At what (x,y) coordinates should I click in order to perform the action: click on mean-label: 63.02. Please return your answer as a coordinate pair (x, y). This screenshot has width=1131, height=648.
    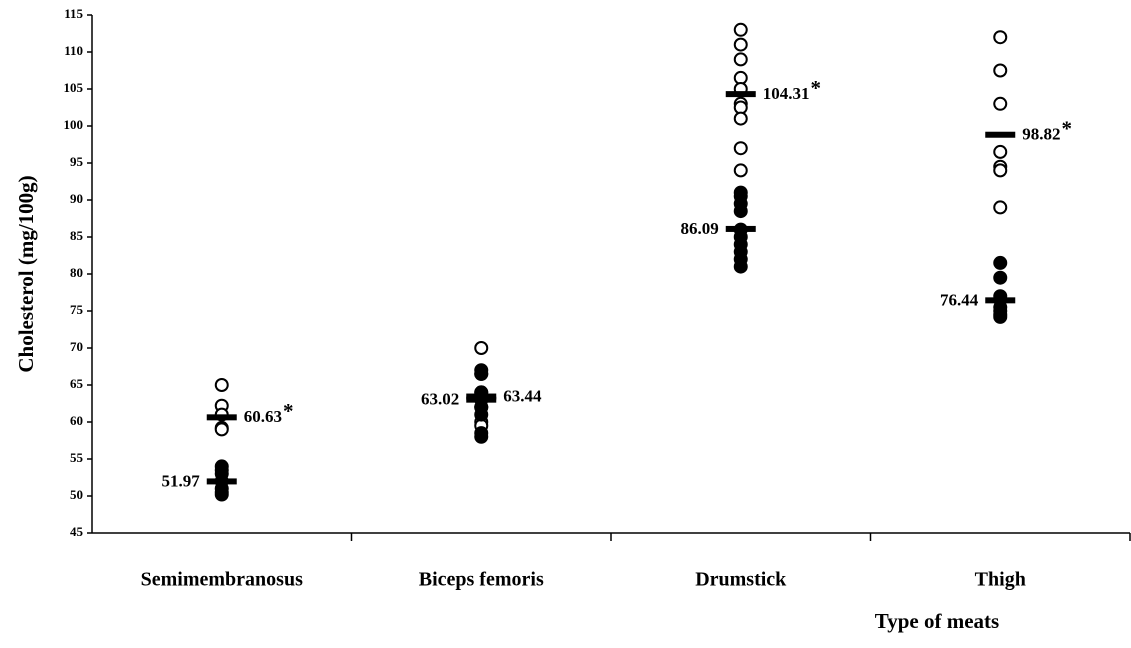
    Looking at the image, I should click on (440, 399).